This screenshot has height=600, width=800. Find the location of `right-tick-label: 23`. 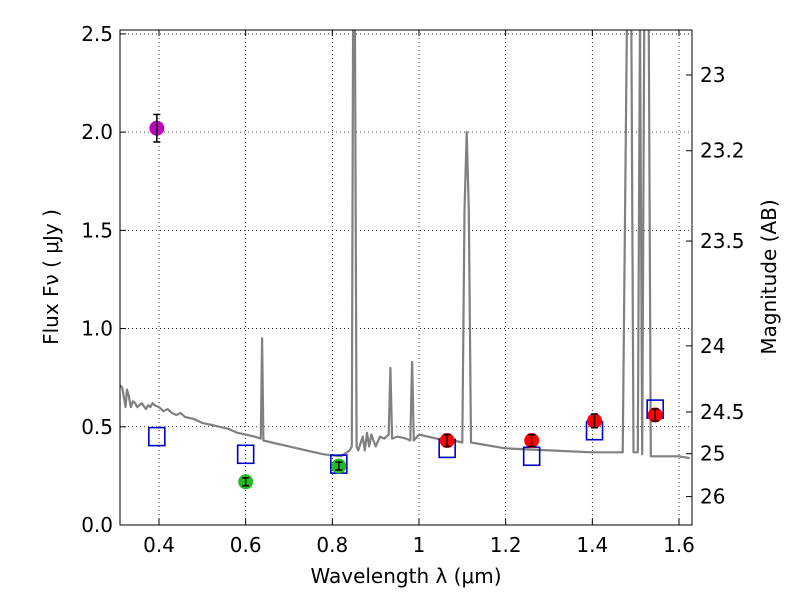

right-tick-label: 23 is located at coordinates (712, 75).